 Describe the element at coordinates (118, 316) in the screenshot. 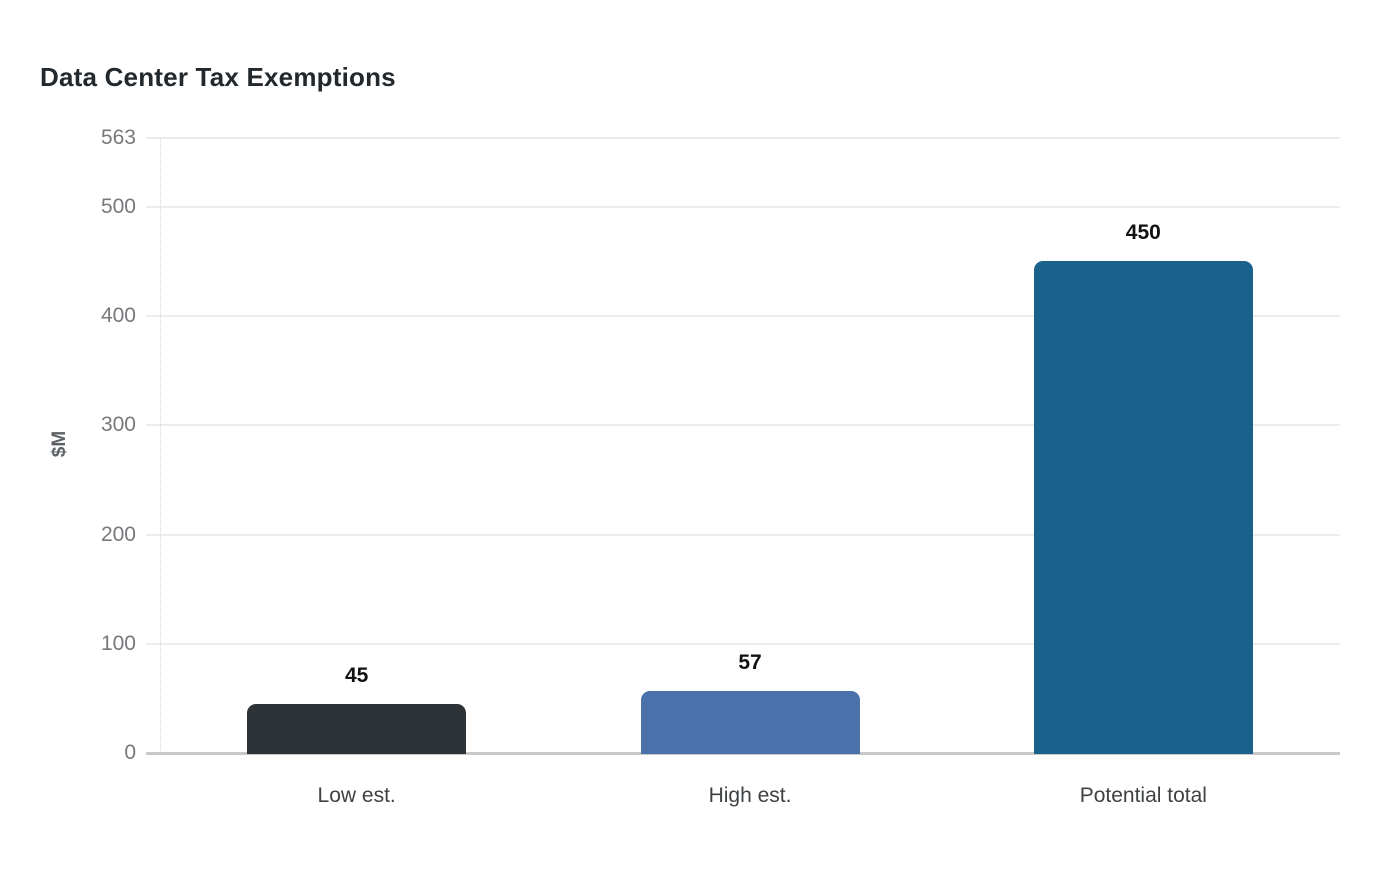

I see `y-axis-tick-label: 400` at that location.